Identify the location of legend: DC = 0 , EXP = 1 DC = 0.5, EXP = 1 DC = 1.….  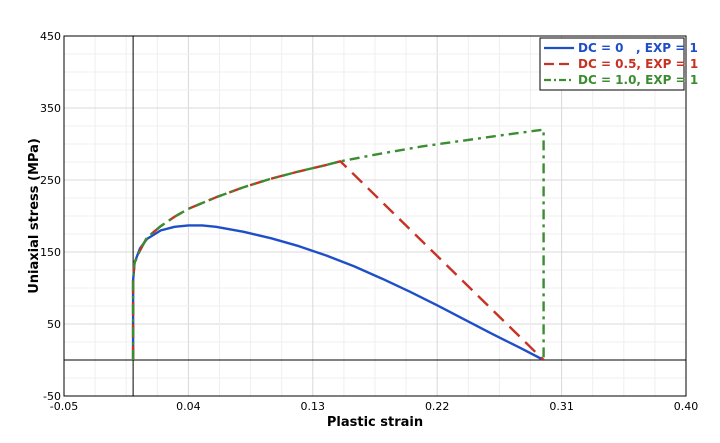
(618, 64).